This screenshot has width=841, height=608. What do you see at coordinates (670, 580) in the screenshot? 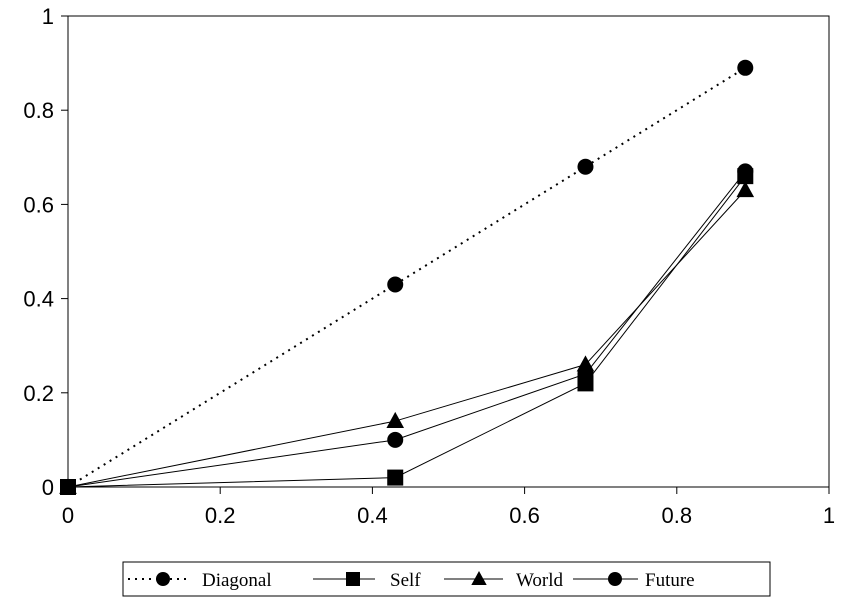
I see `legend-label-future: Future` at bounding box center [670, 580].